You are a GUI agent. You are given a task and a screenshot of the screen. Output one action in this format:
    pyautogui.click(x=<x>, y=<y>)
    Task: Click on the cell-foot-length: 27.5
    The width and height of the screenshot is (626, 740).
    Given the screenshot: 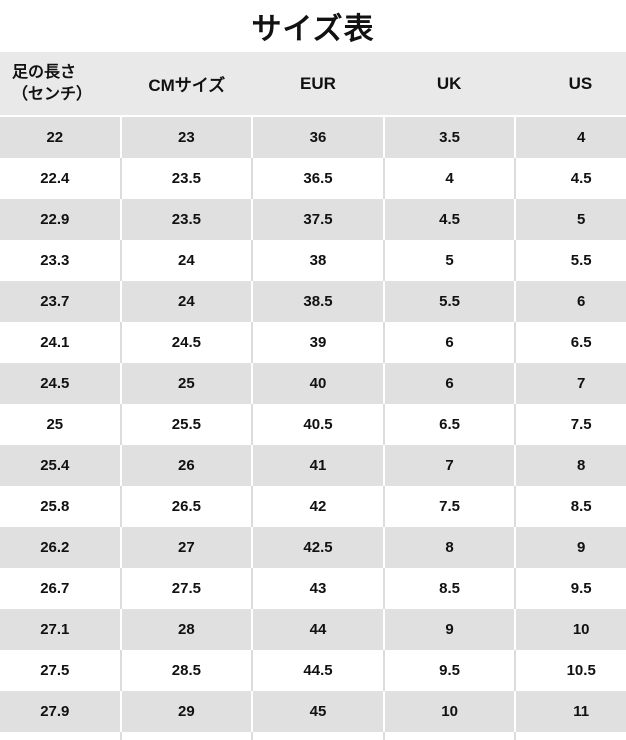 What is the action you would take?
    pyautogui.click(x=60, y=670)
    